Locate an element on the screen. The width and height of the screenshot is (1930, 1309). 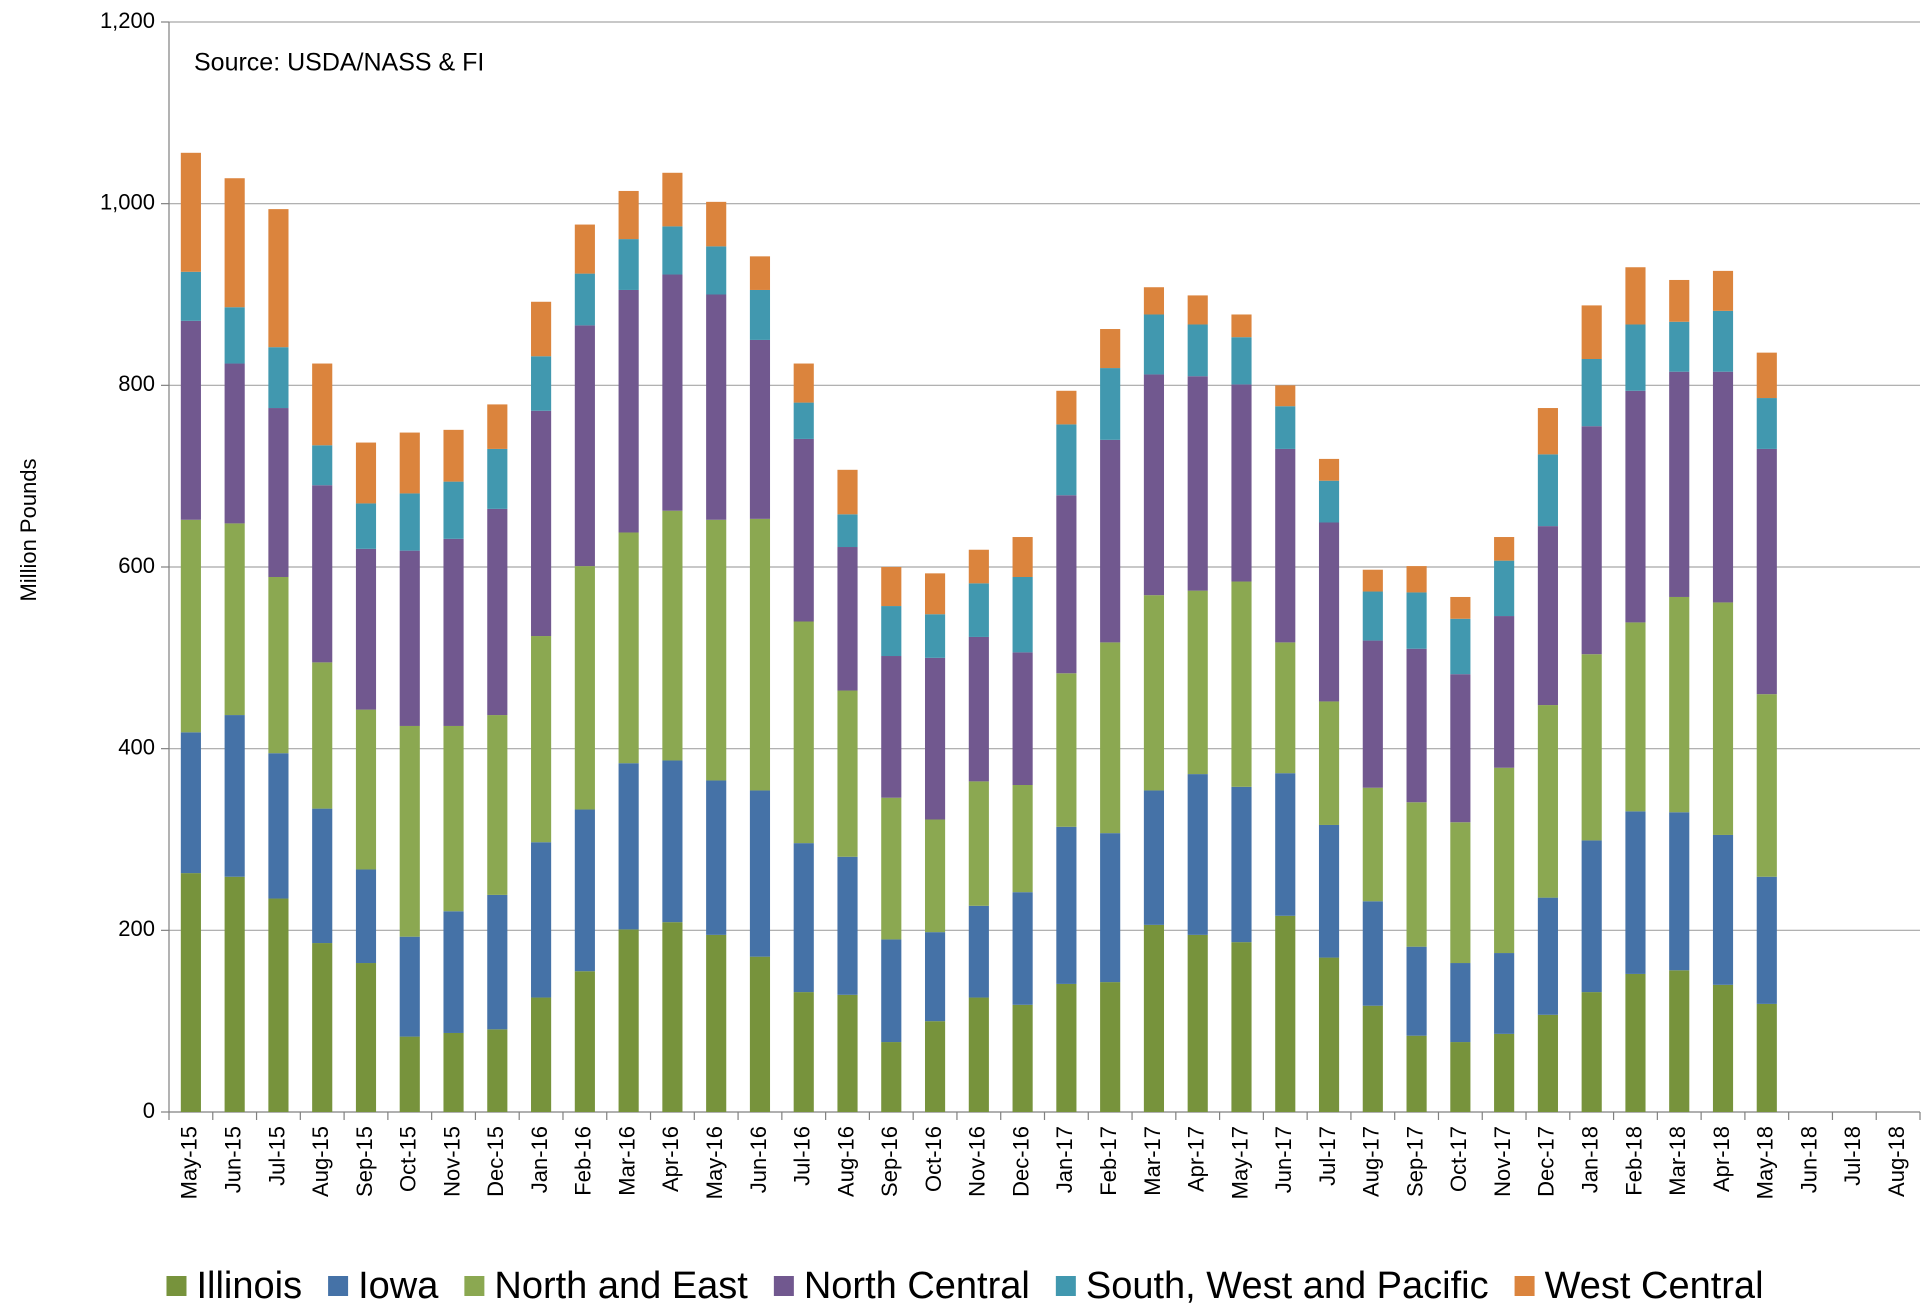
x-tick-label: Jul-16 is located at coordinates (802, 1156).